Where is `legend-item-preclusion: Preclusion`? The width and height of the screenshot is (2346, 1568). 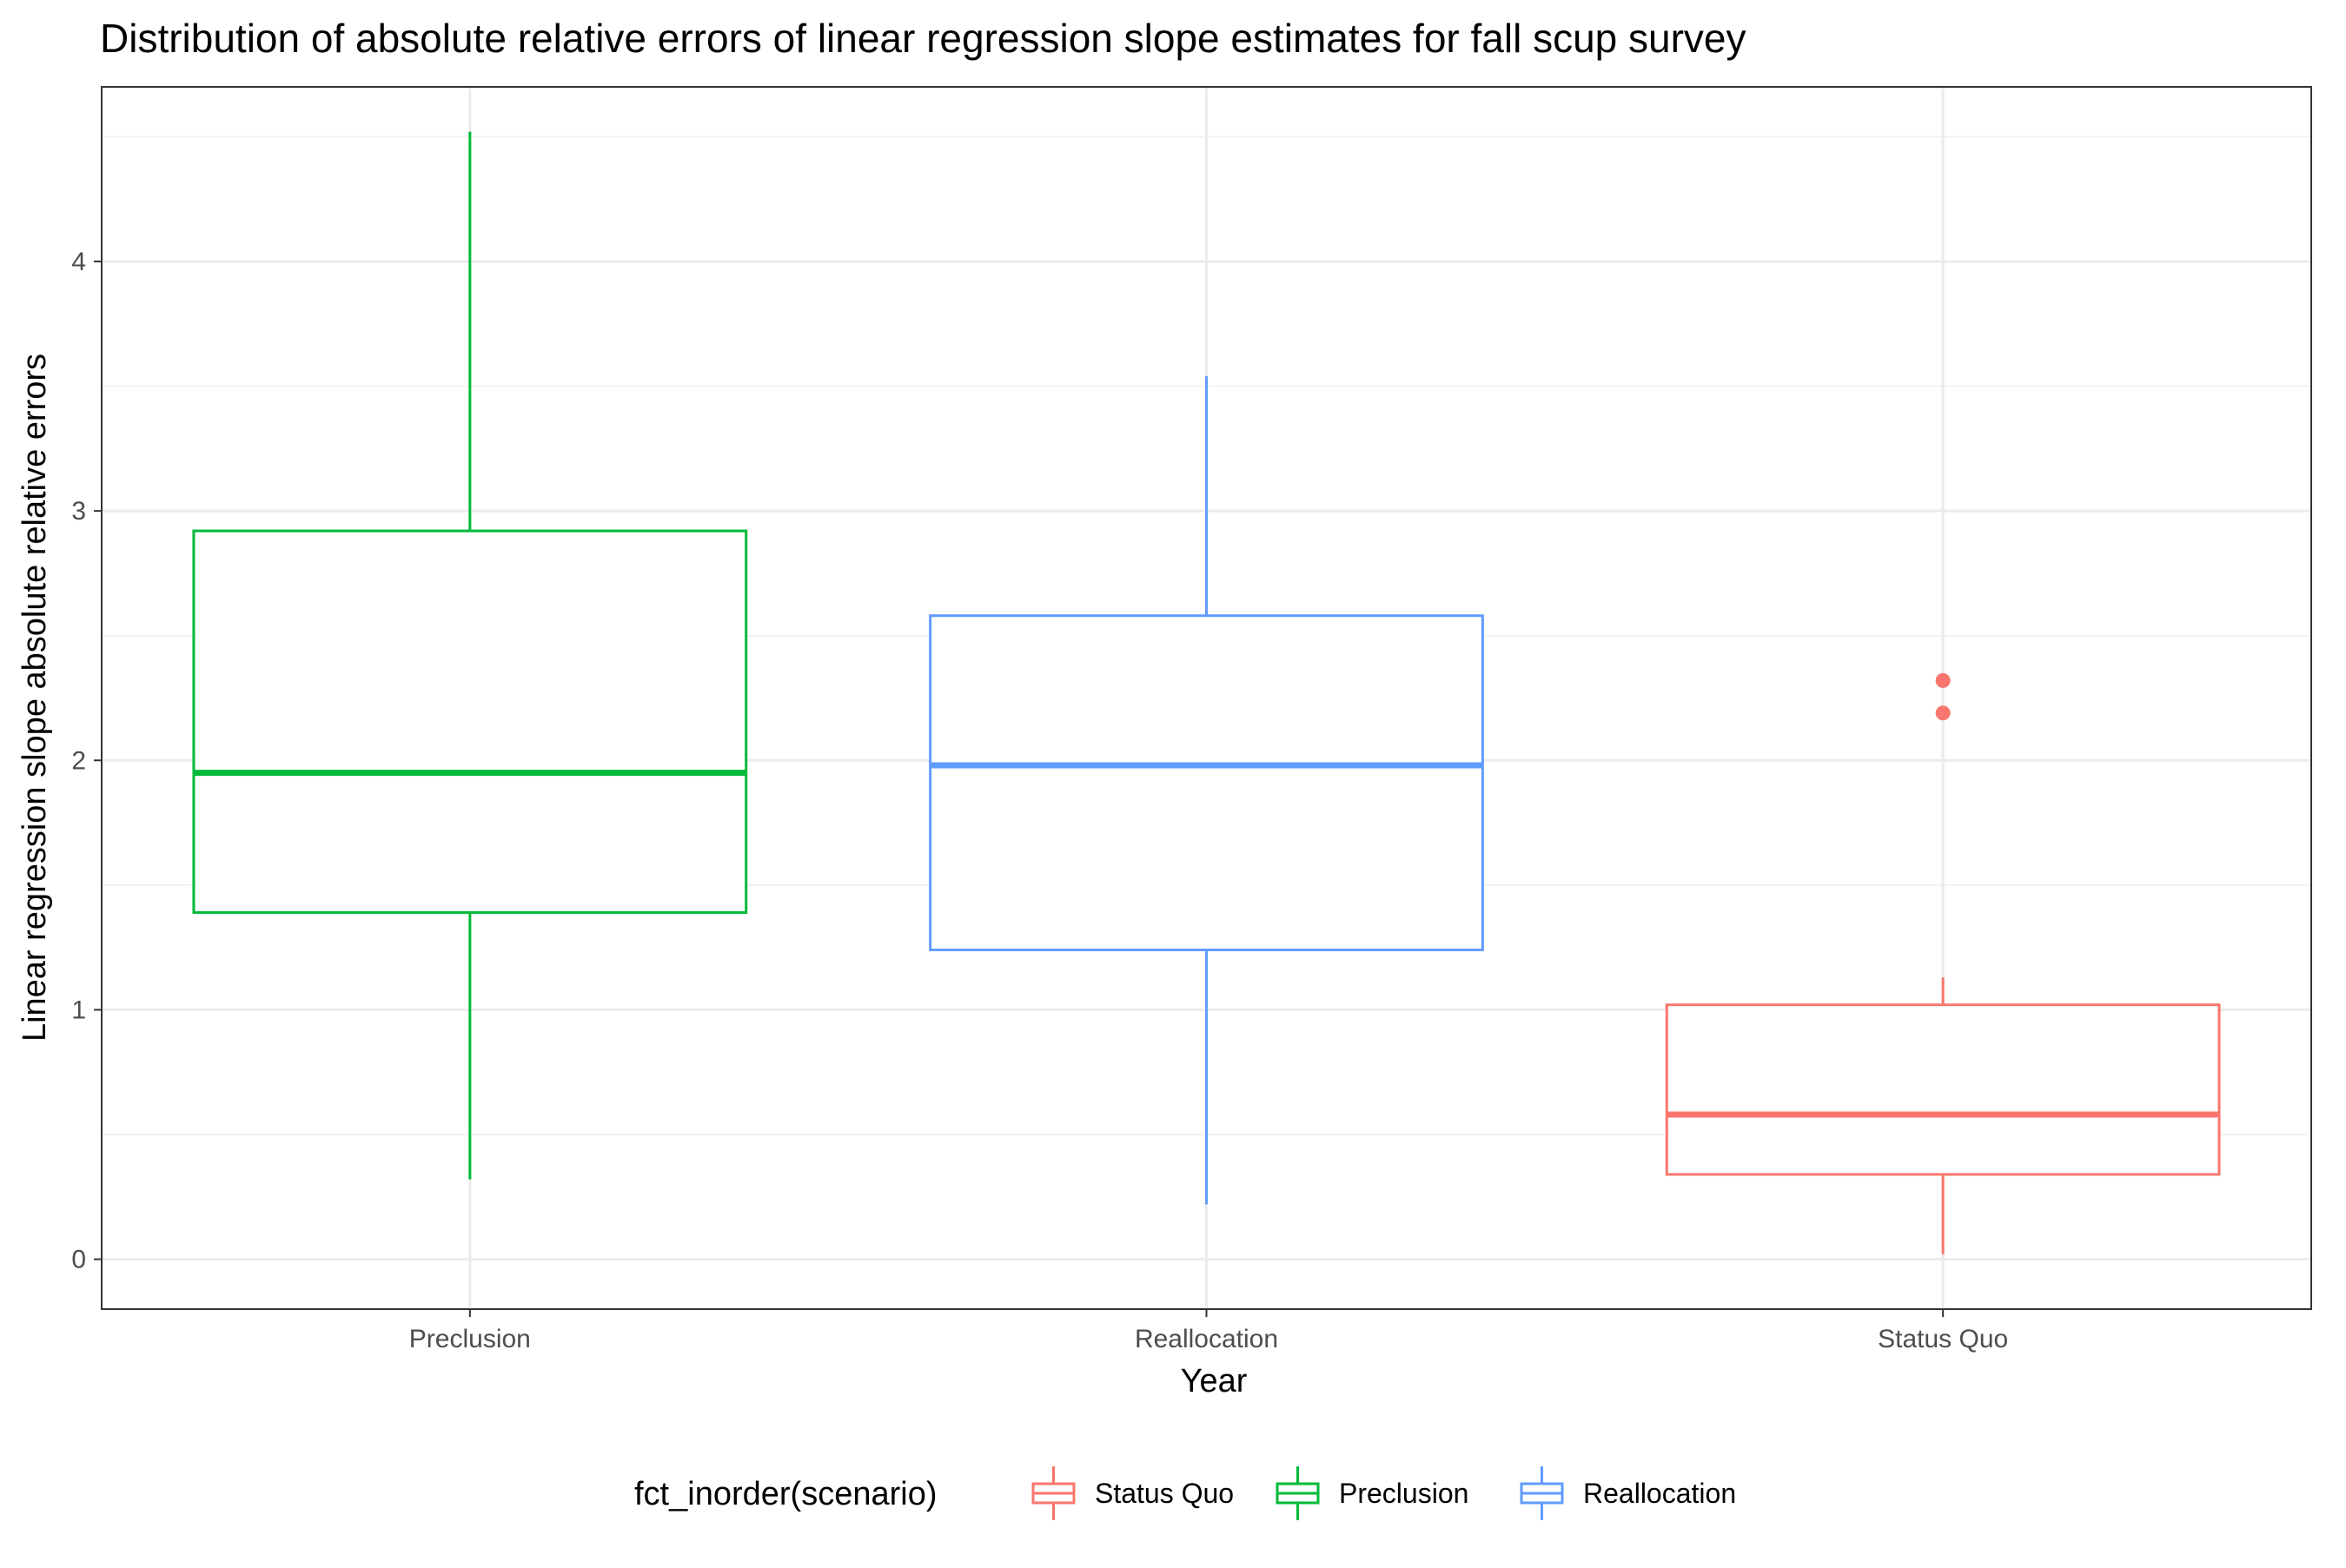 legend-item-preclusion: Preclusion is located at coordinates (1372, 1493).